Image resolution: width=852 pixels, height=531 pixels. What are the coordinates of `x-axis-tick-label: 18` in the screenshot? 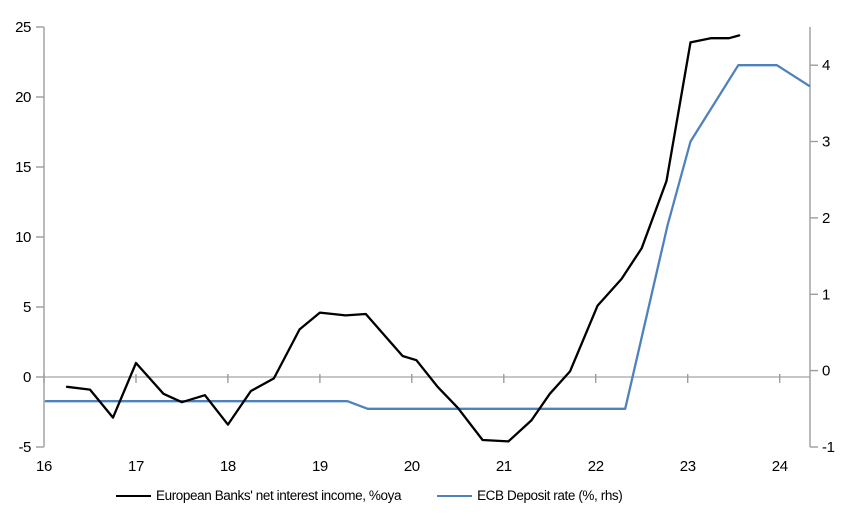 It's located at (228, 466).